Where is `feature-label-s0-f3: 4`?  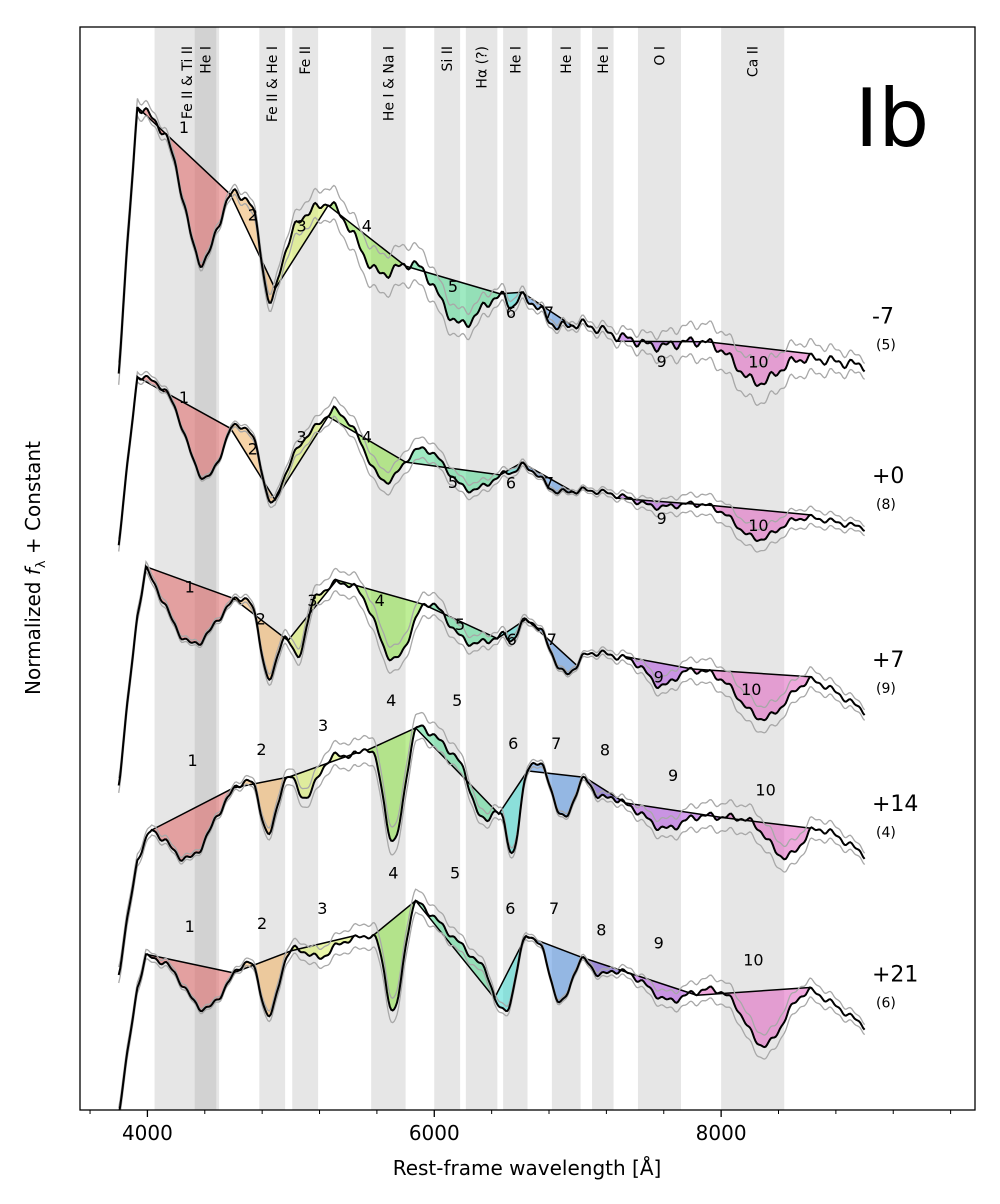
feature-label-s0-f3: 4 is located at coordinates (367, 225).